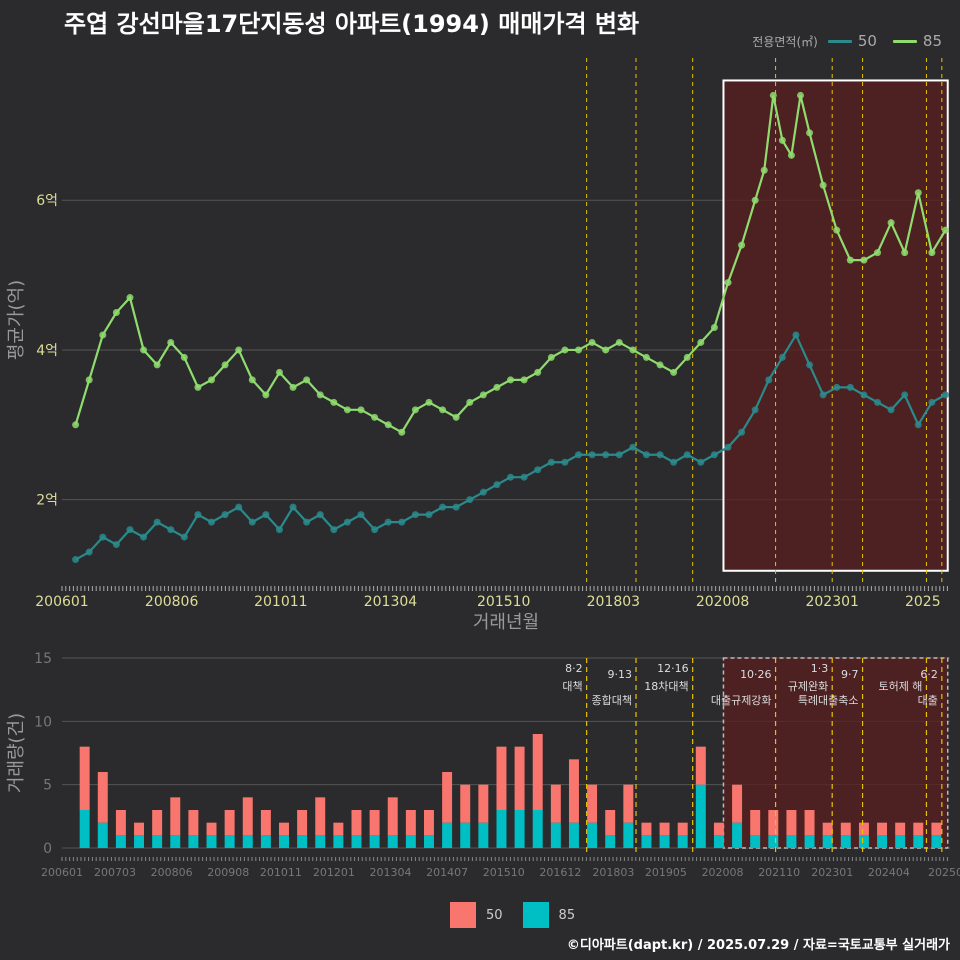  I want to click on x-tick-label: 201510, so click(504, 872).